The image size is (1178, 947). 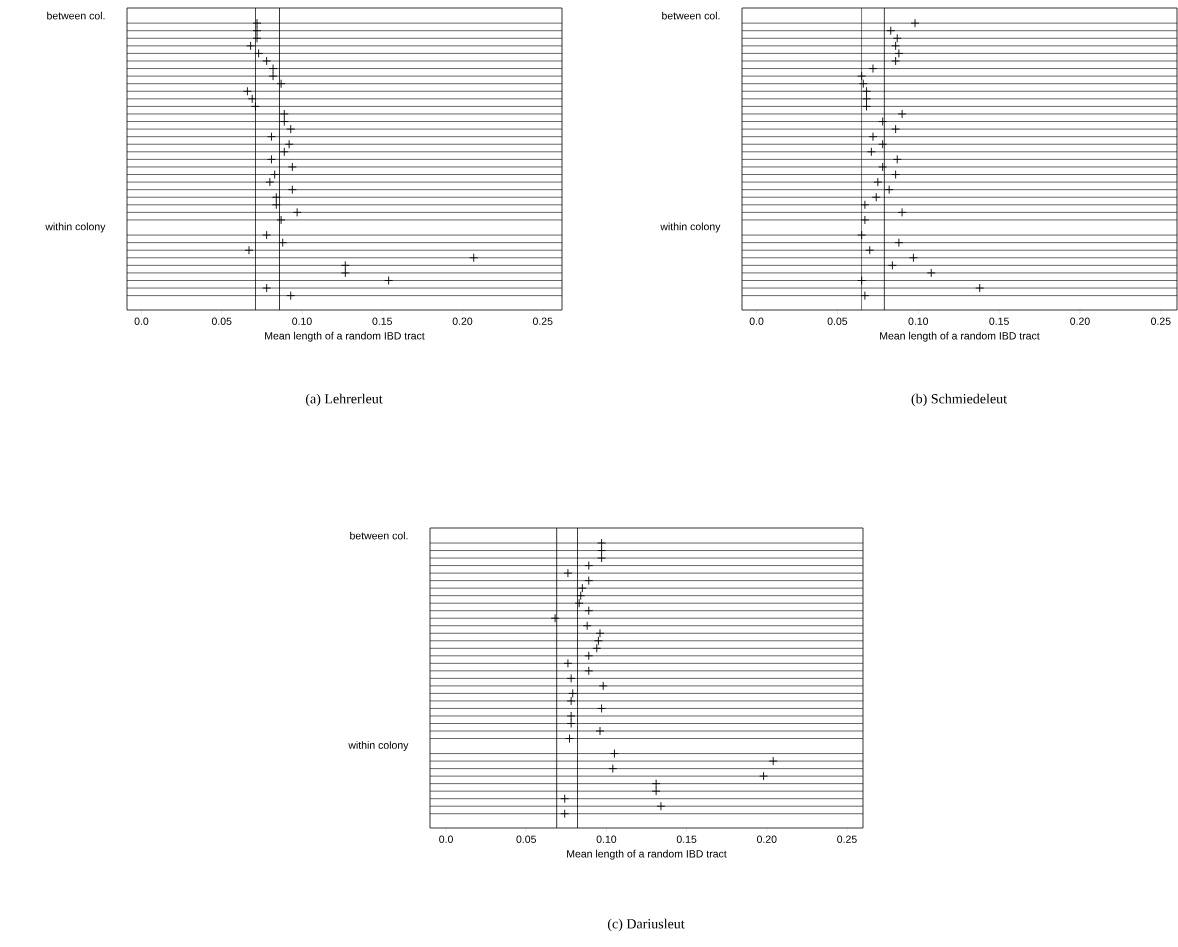 What do you see at coordinates (646, 925) in the screenshot?
I see `text: (c) Dariusleut` at bounding box center [646, 925].